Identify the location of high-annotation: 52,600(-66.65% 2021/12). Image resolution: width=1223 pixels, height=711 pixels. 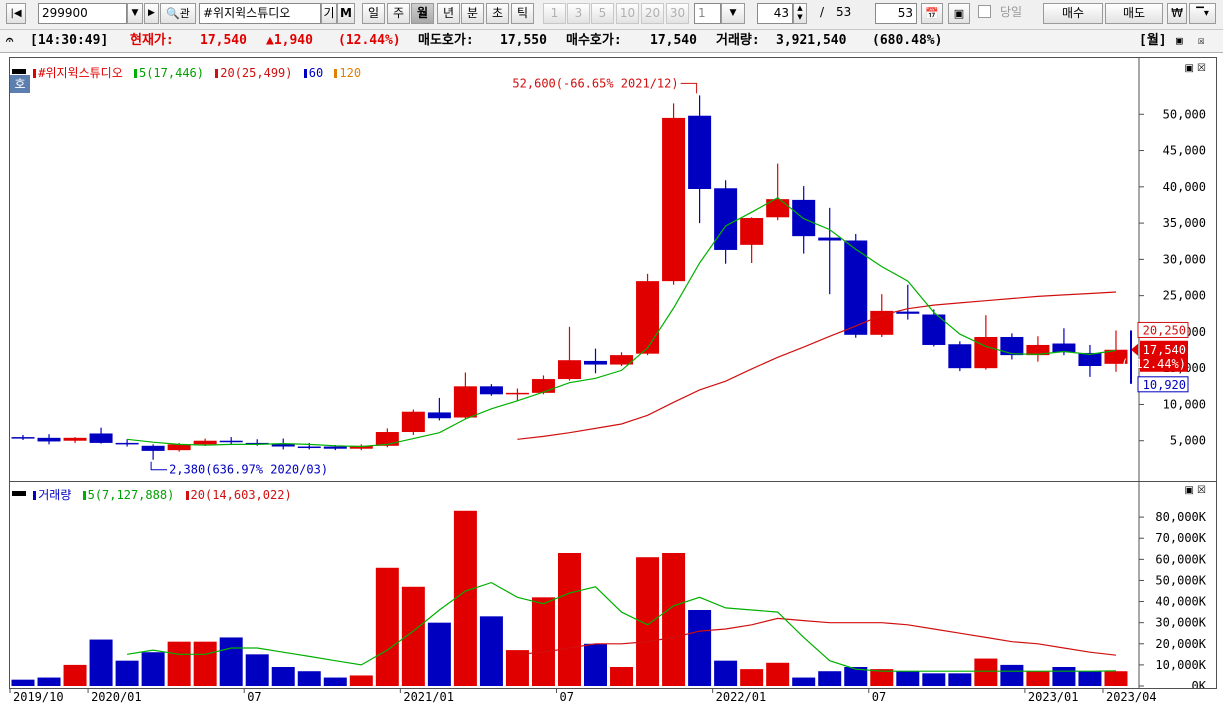
(595, 83).